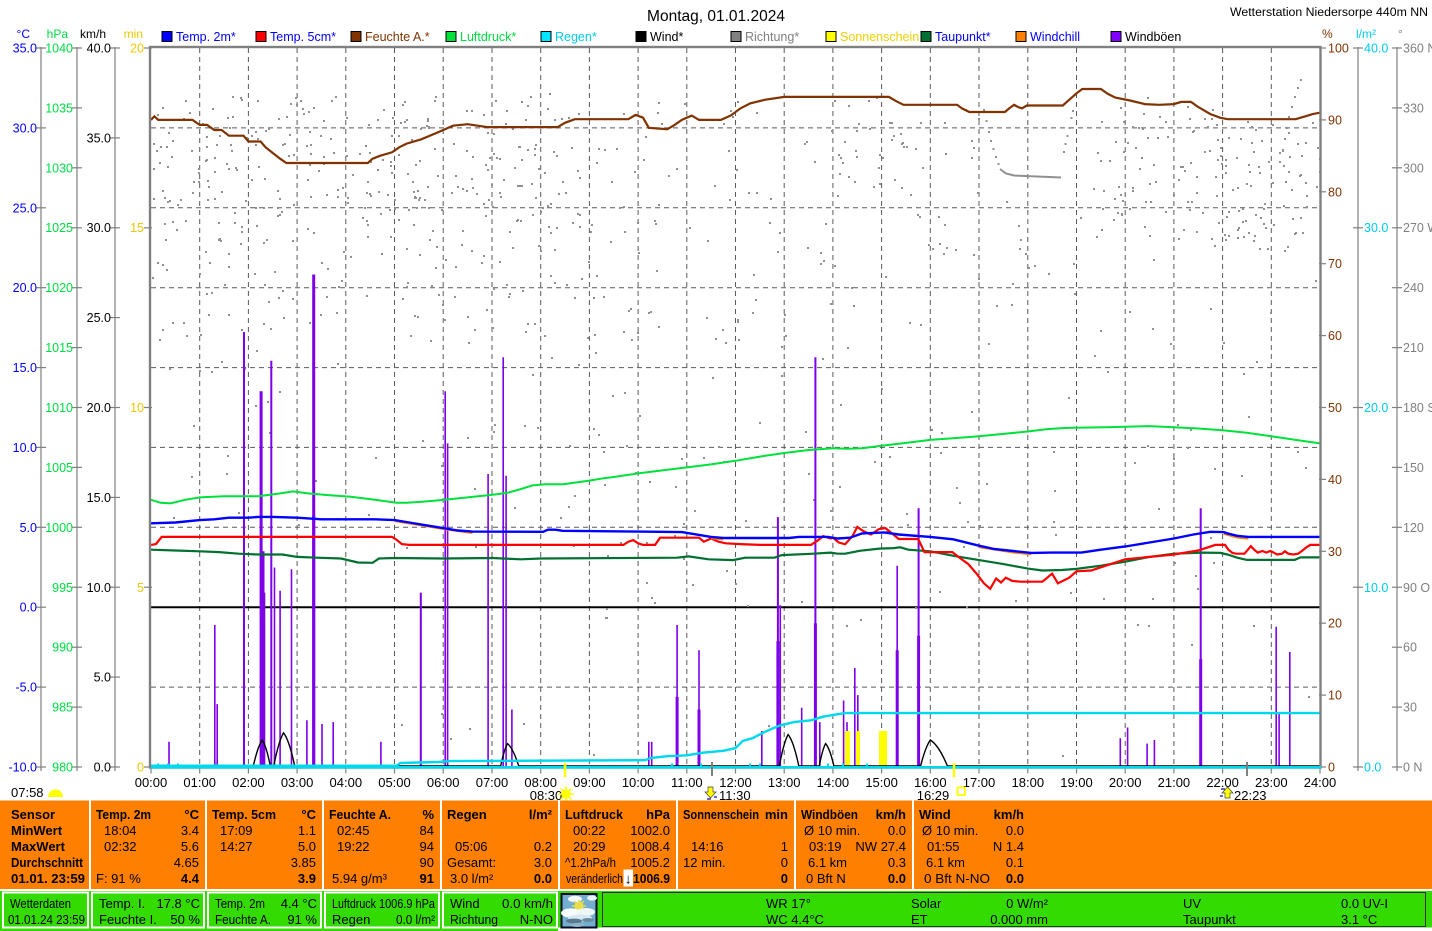 Image resolution: width=1432 pixels, height=931 pixels. Describe the element at coordinates (541, 814) in the screenshot. I see `svg-text: l/m²` at that location.